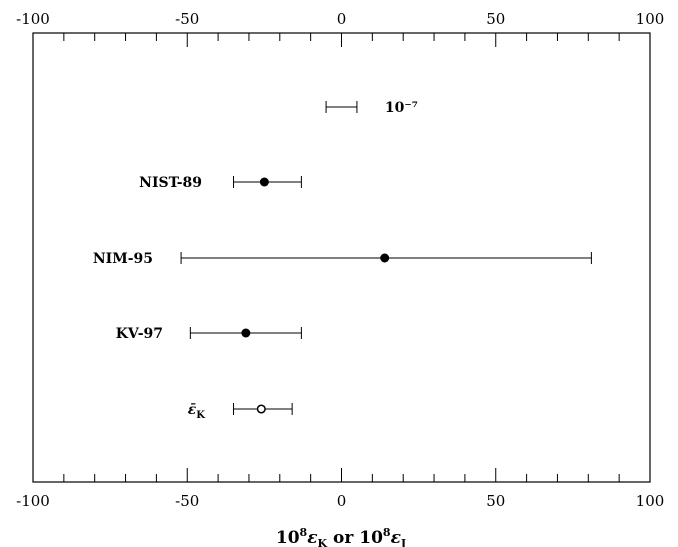  I want to click on top-tick-label: 100, so click(650, 19).